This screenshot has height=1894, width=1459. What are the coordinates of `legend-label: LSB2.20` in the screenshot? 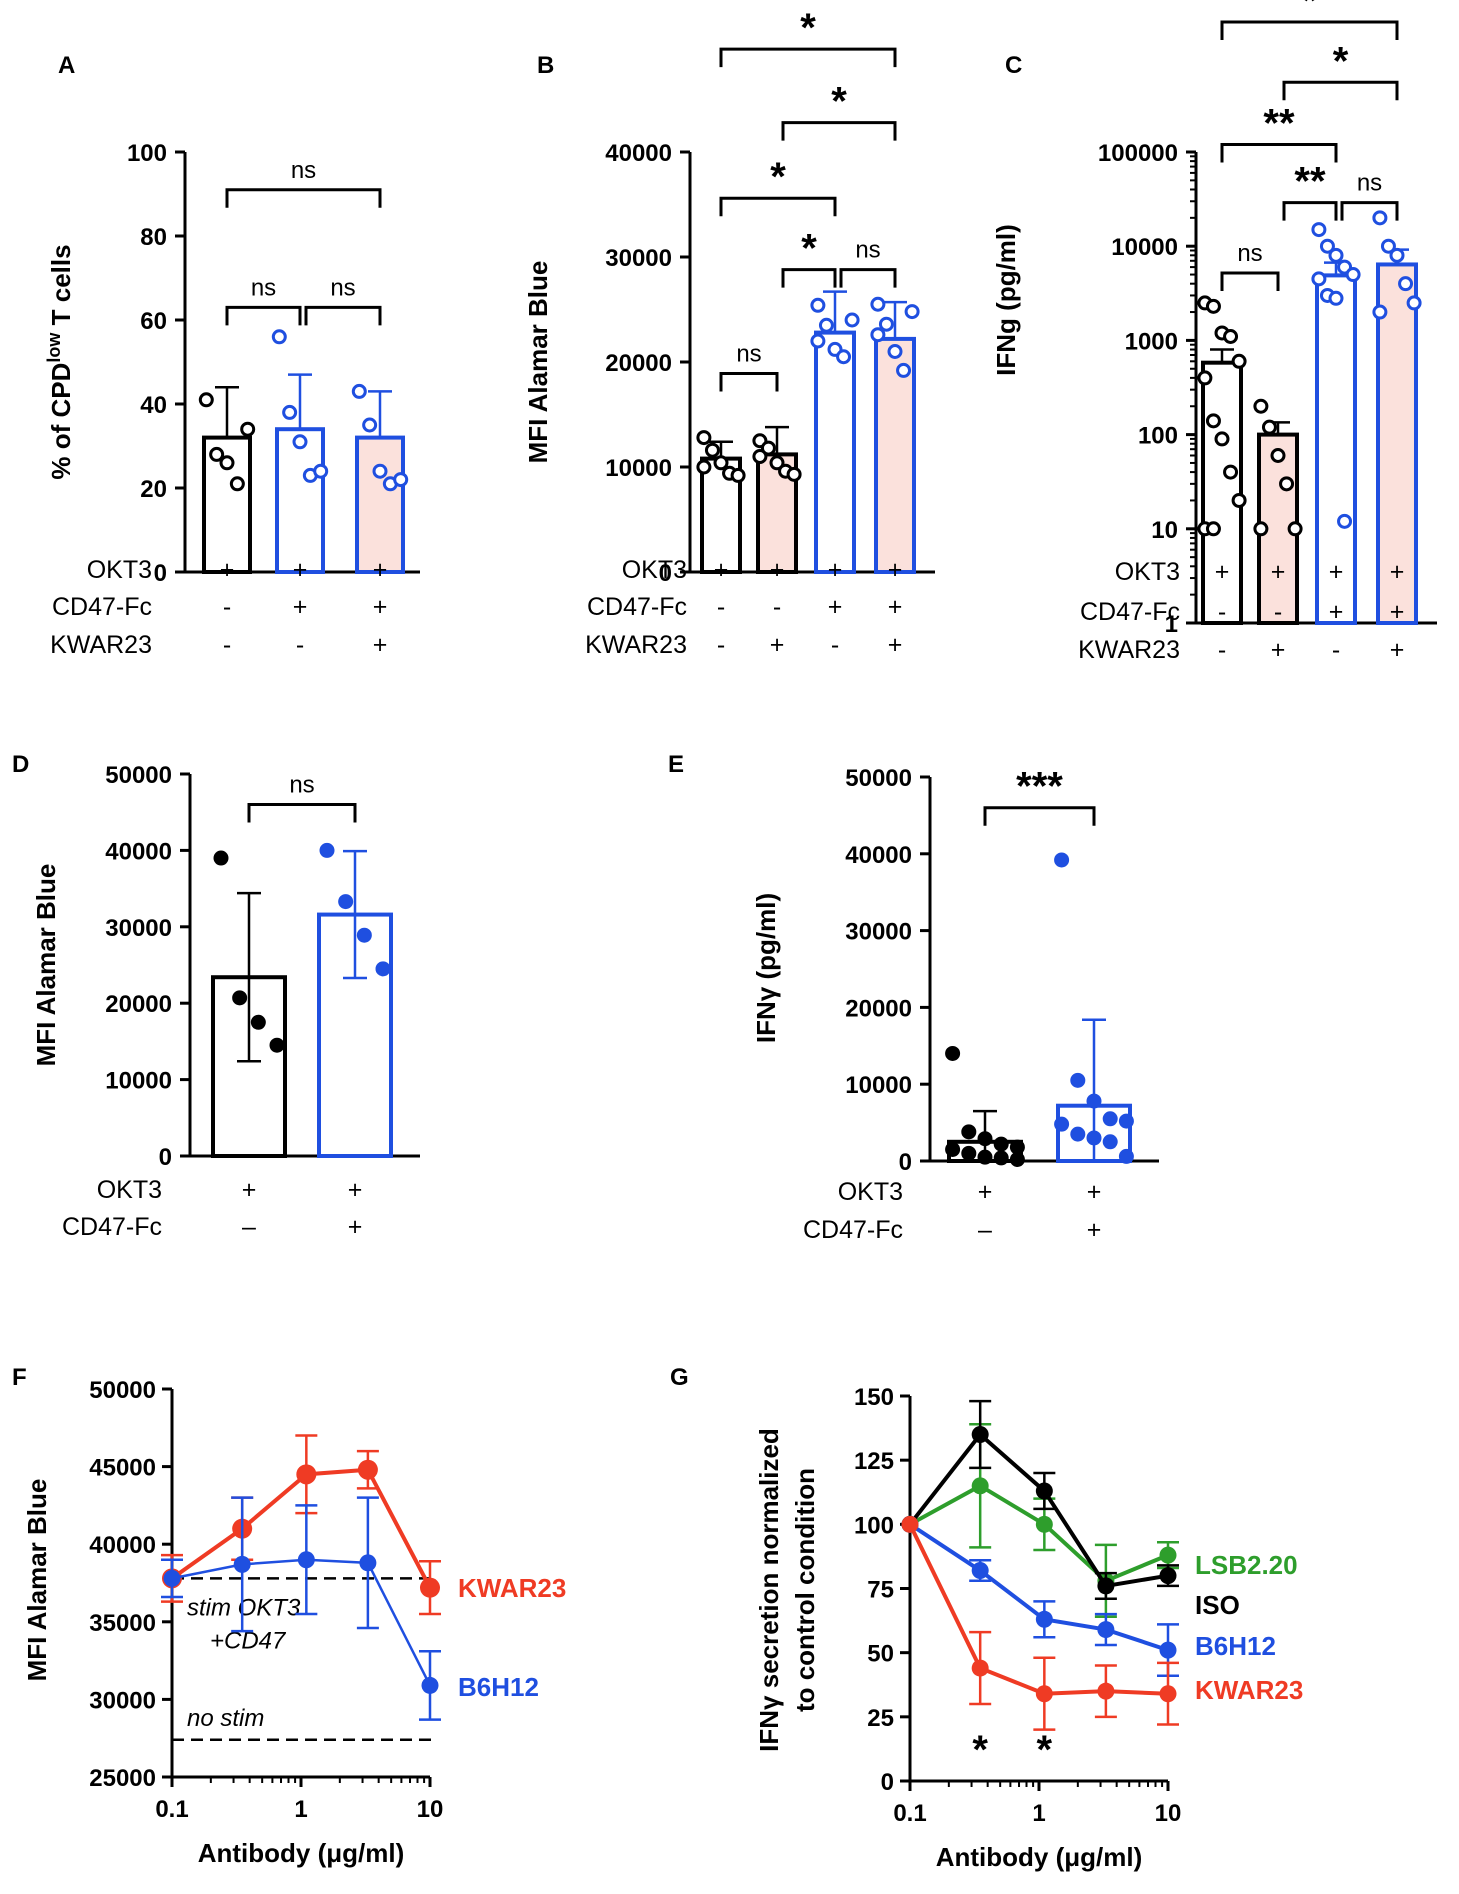 It's located at (1246, 1565).